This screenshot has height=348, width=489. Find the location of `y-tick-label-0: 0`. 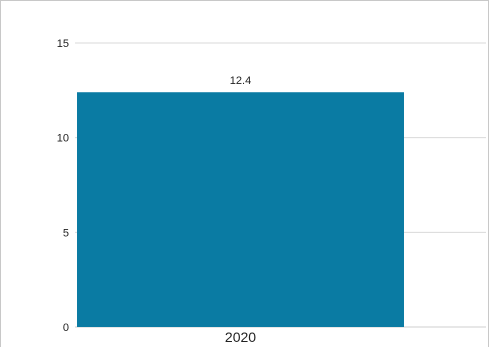

y-tick-label-0: 0 is located at coordinates (66, 328).